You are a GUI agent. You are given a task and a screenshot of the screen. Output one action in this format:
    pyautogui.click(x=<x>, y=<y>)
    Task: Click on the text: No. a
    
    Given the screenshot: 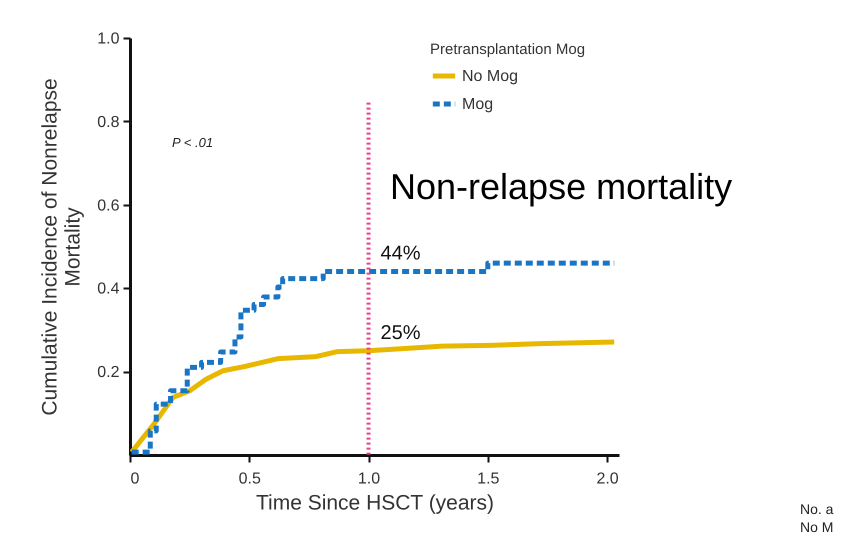 What is the action you would take?
    pyautogui.click(x=817, y=509)
    